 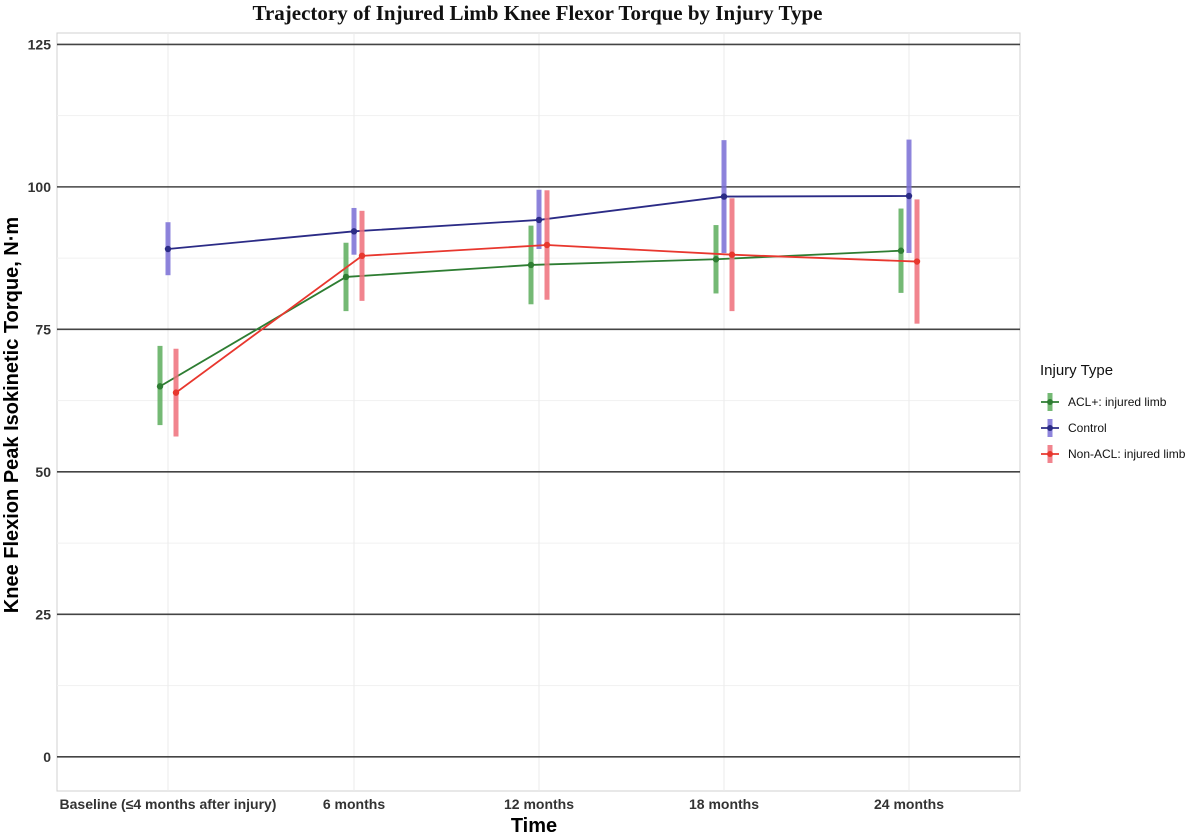 I want to click on x-tick-label: 18 months, so click(x=724, y=804).